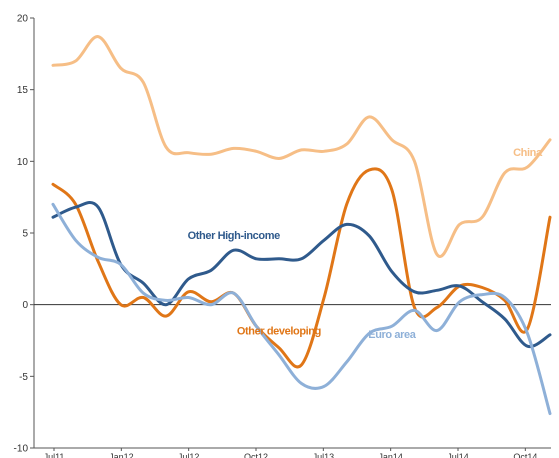  Describe the element at coordinates (189, 455) in the screenshot. I see `x-tick-label: Jul12` at that location.